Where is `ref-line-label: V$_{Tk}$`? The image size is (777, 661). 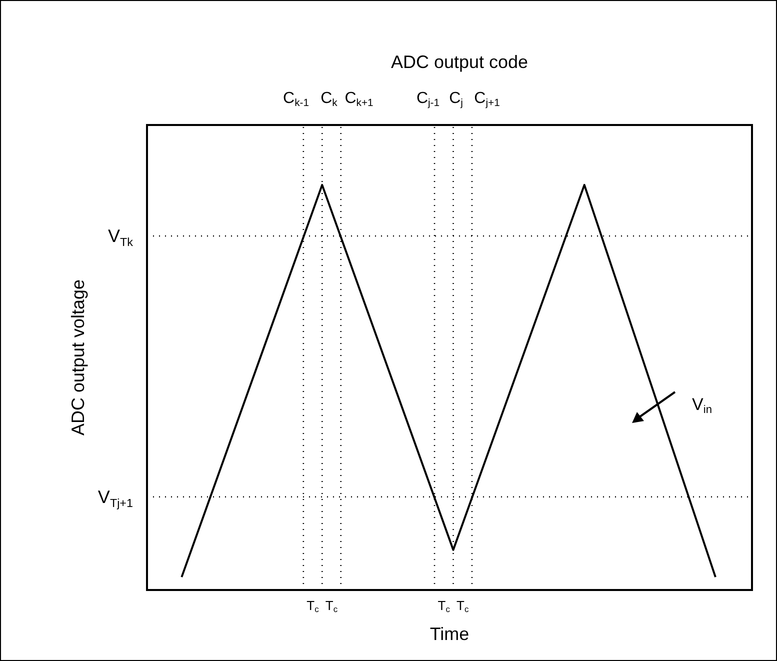 ref-line-label: V$_{Tk}$ is located at coordinates (121, 237).